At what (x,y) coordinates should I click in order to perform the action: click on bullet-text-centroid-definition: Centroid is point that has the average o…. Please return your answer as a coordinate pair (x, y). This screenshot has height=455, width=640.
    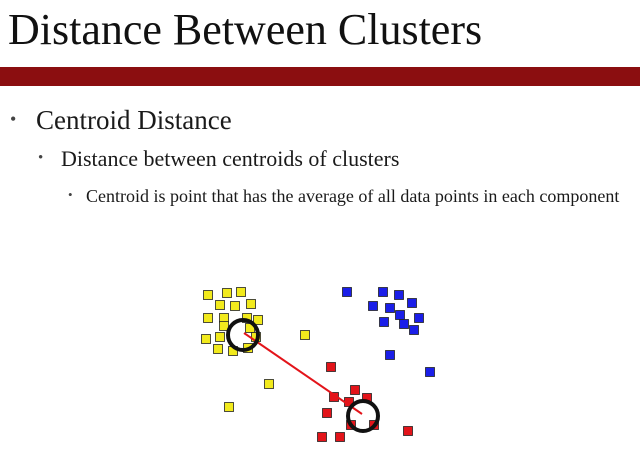
    Looking at the image, I should click on (353, 196).